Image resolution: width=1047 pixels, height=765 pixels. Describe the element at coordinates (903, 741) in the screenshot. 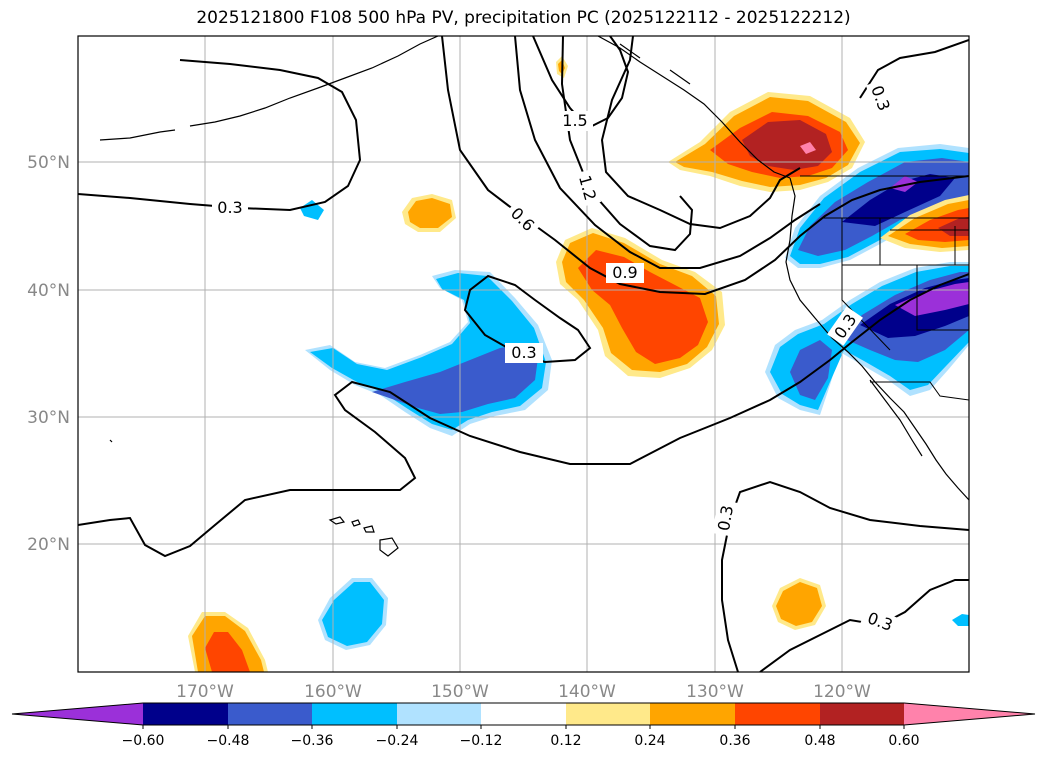

I see `colorbar-tick-label: 0.60` at that location.